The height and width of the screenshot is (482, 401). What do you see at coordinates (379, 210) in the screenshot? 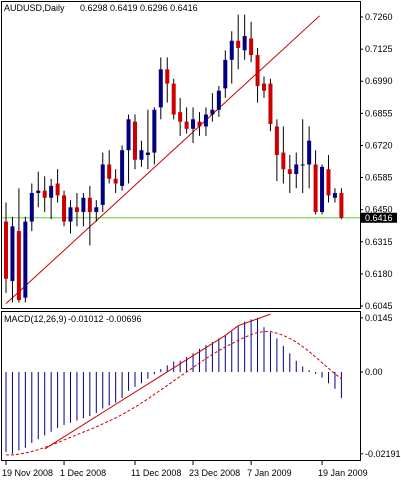
I see `price-tick-label: 0.6450` at bounding box center [379, 210].